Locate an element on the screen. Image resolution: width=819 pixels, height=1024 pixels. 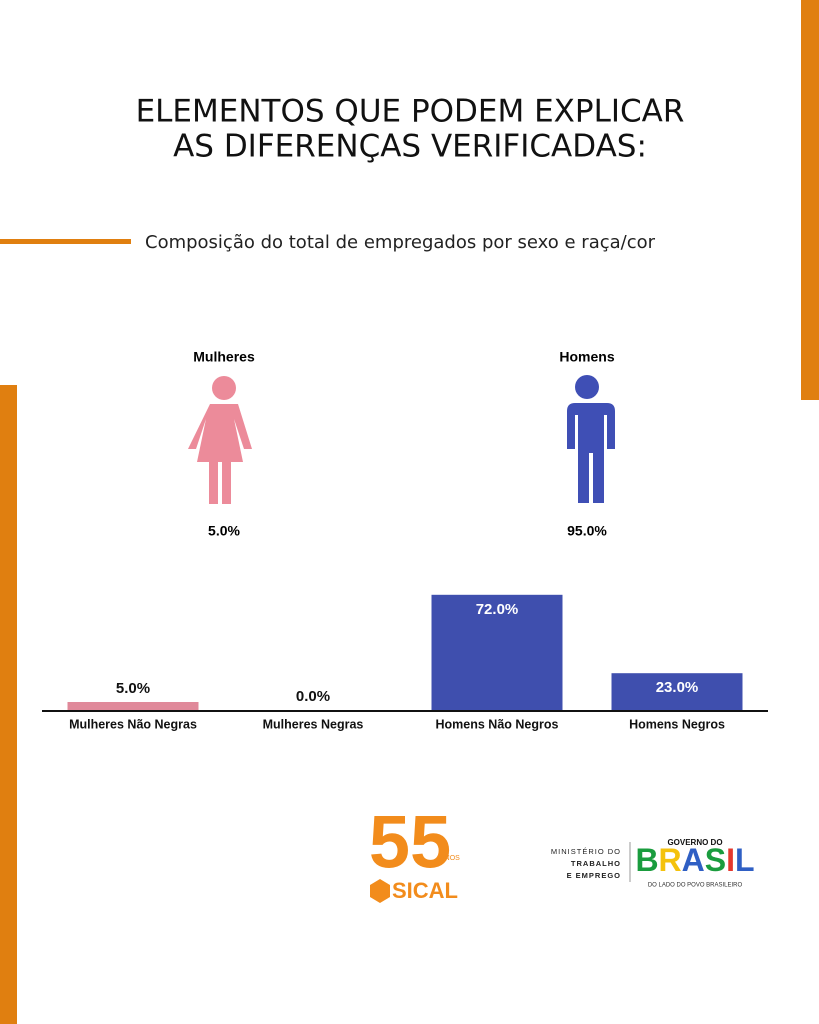
title: ELEMENTOS QUE PODEM EXPLICAR is located at coordinates (410, 112).